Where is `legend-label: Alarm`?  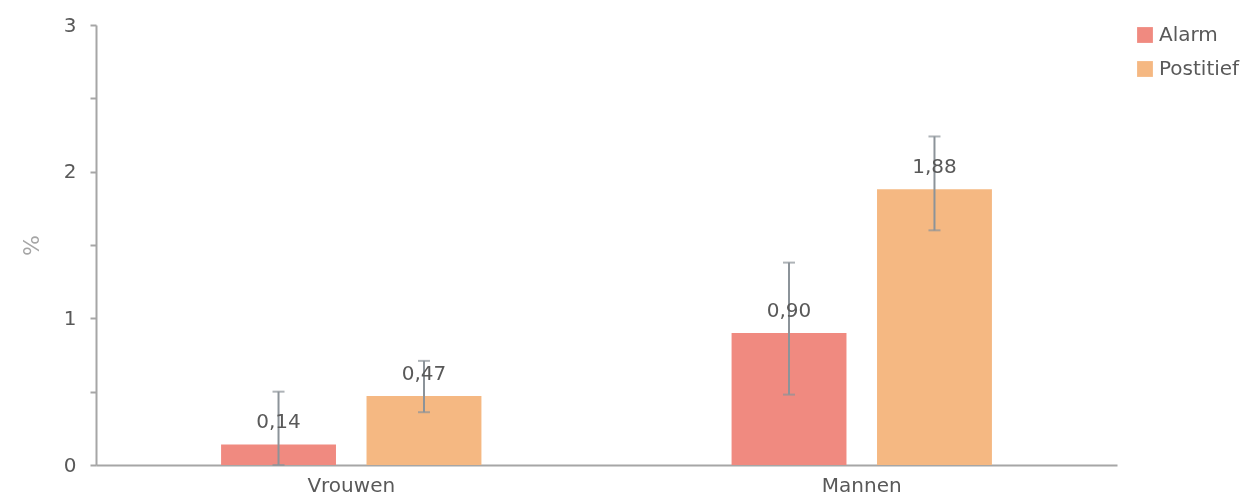
legend-label: Alarm is located at coordinates (1188, 34).